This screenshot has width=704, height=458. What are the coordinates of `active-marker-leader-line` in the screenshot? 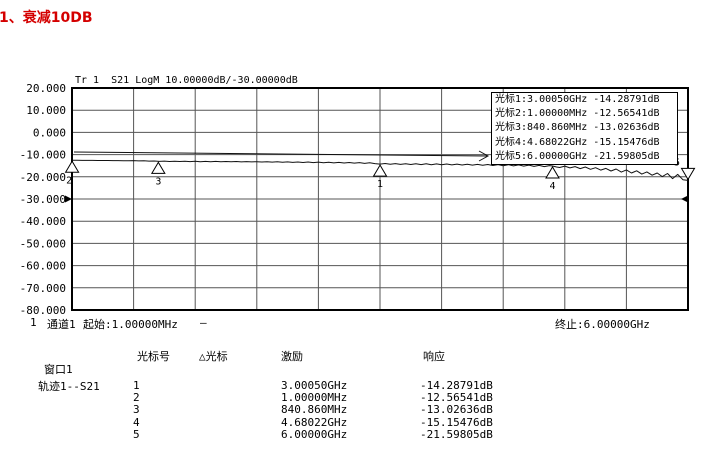 It's located at (280, 154).